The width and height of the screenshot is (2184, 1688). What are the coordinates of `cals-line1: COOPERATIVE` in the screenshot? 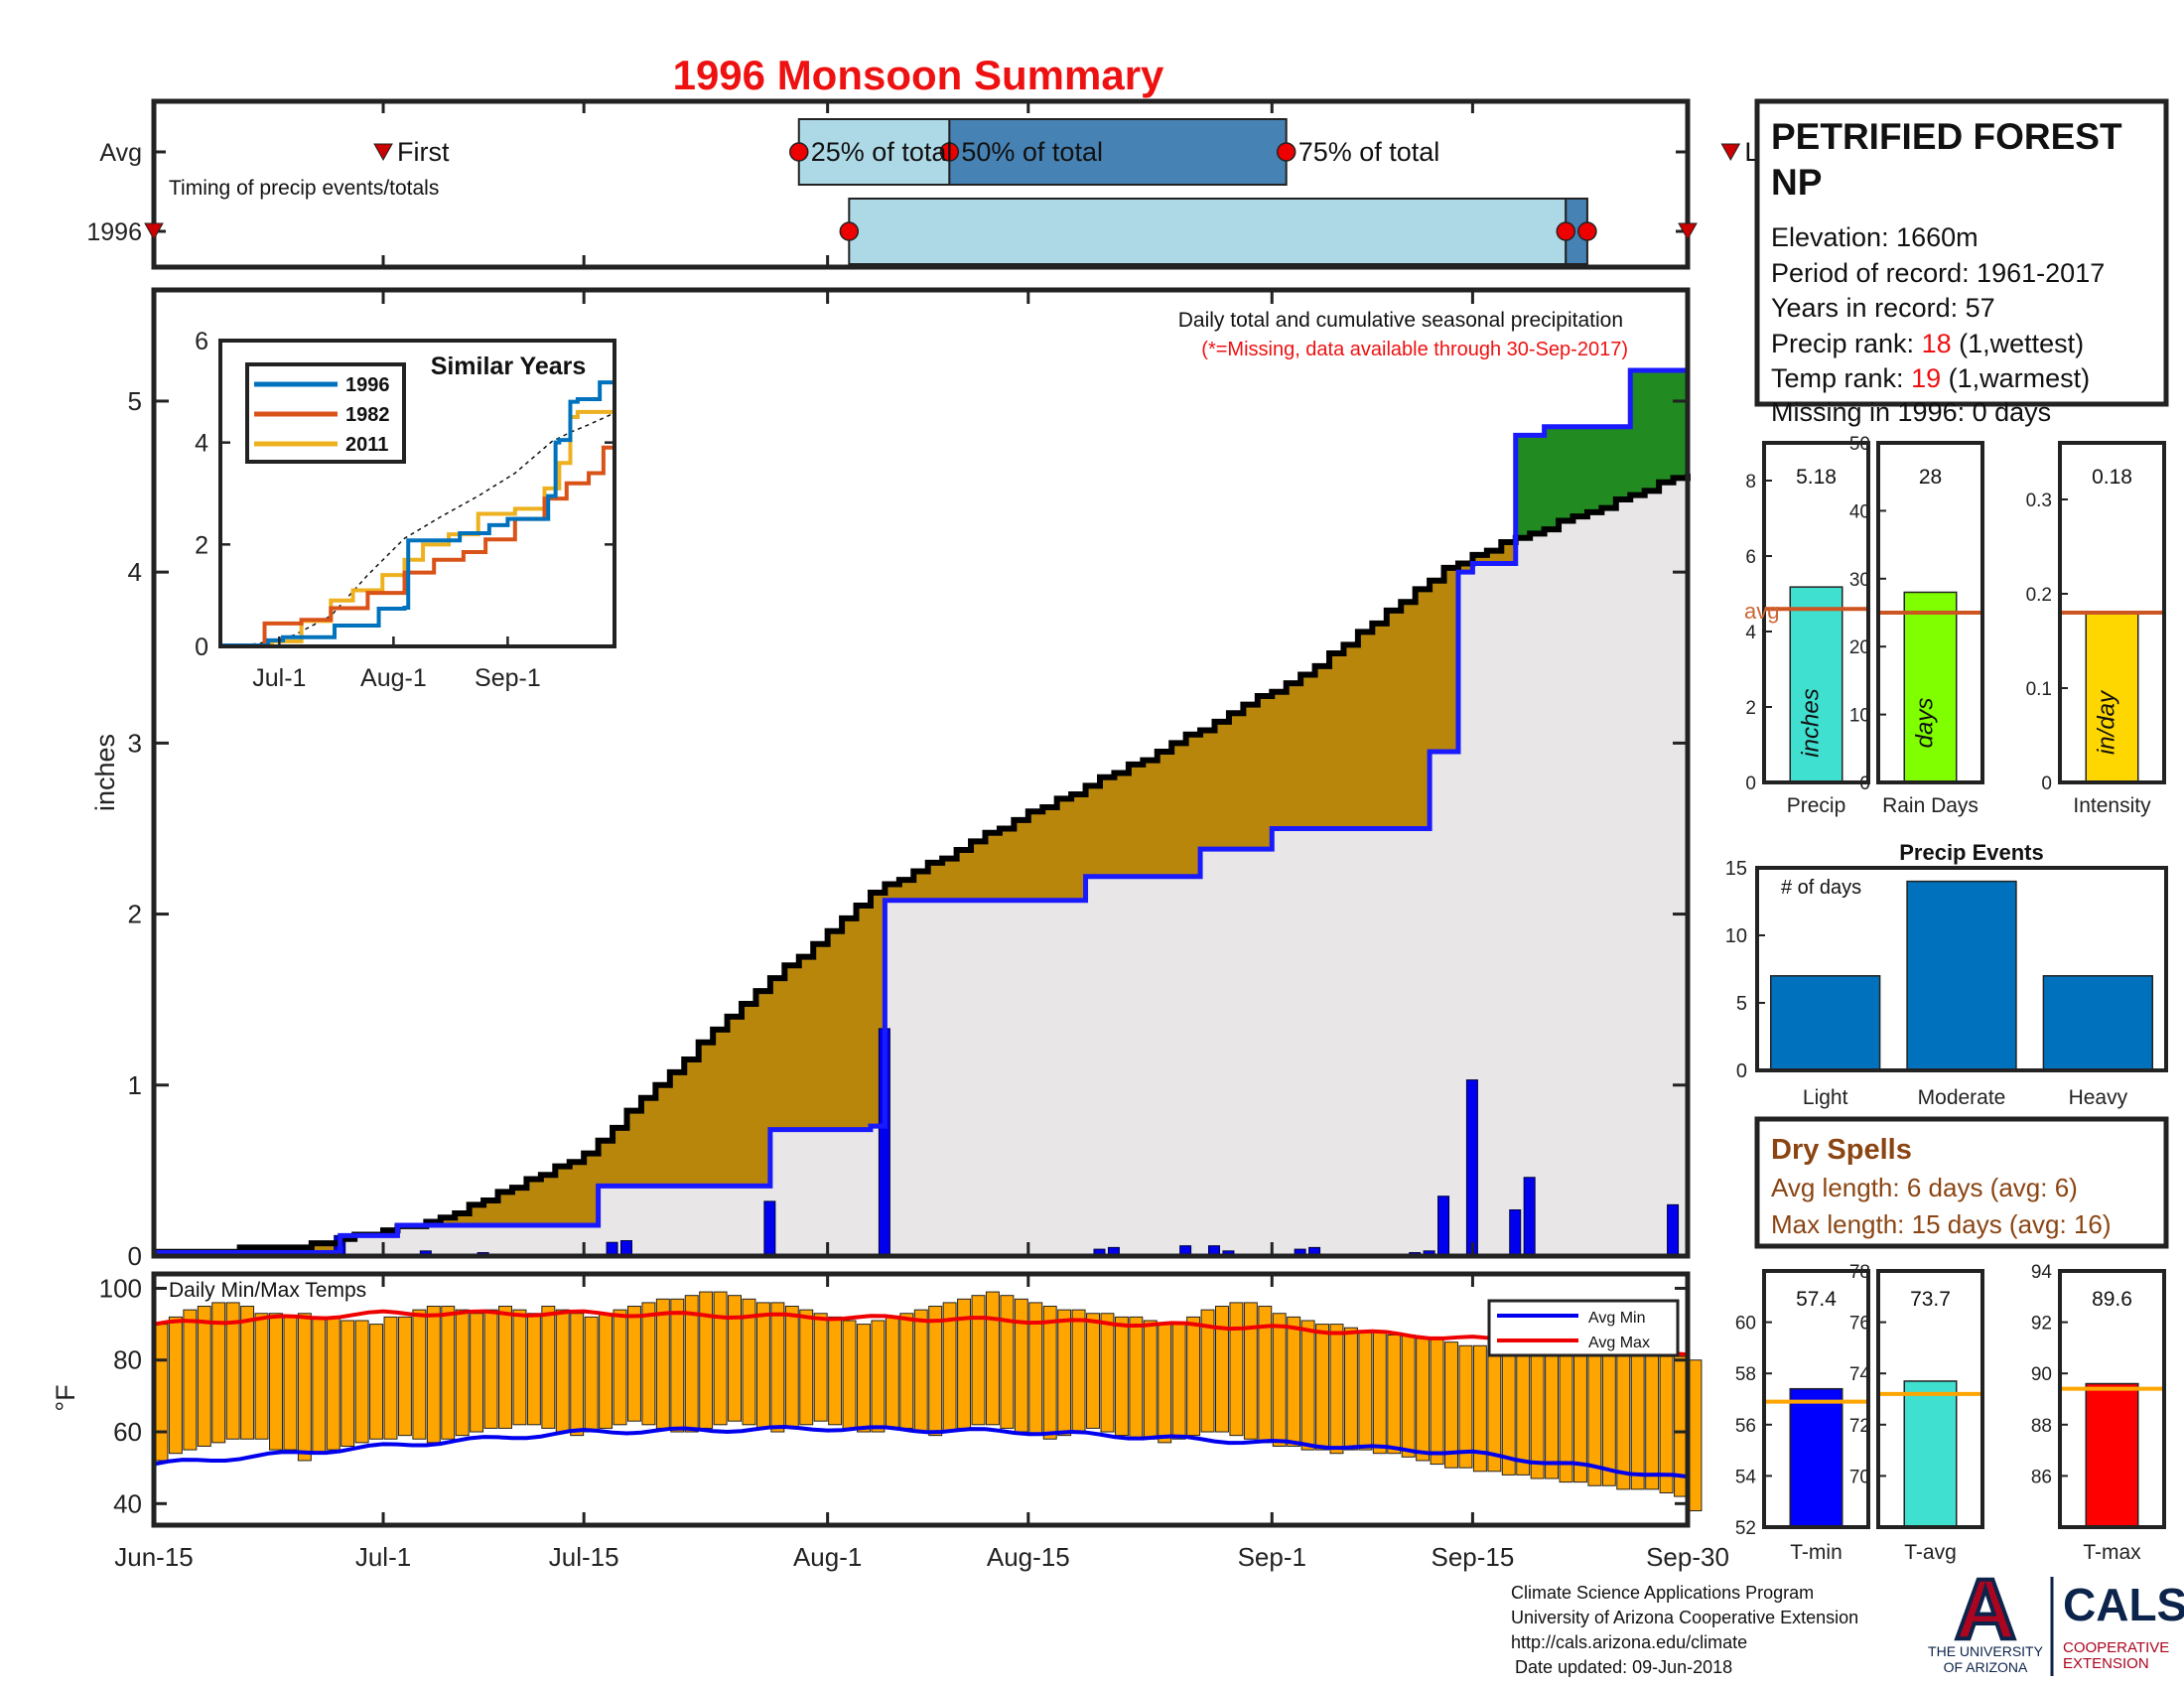 It's located at (2116, 1647).